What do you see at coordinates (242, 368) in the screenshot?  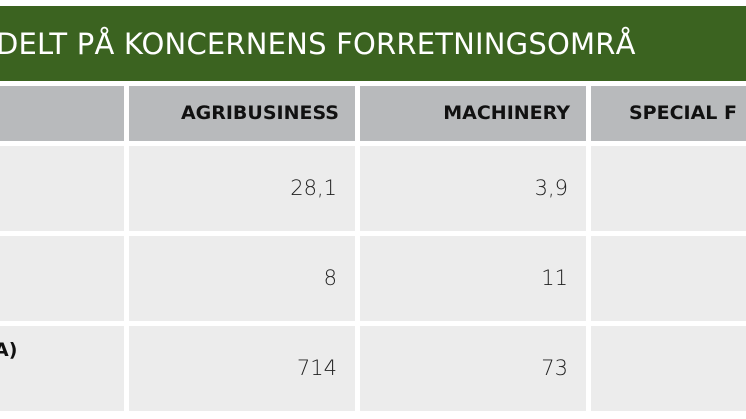 I see `table-cell-r3-agribusiness: 714` at bounding box center [242, 368].